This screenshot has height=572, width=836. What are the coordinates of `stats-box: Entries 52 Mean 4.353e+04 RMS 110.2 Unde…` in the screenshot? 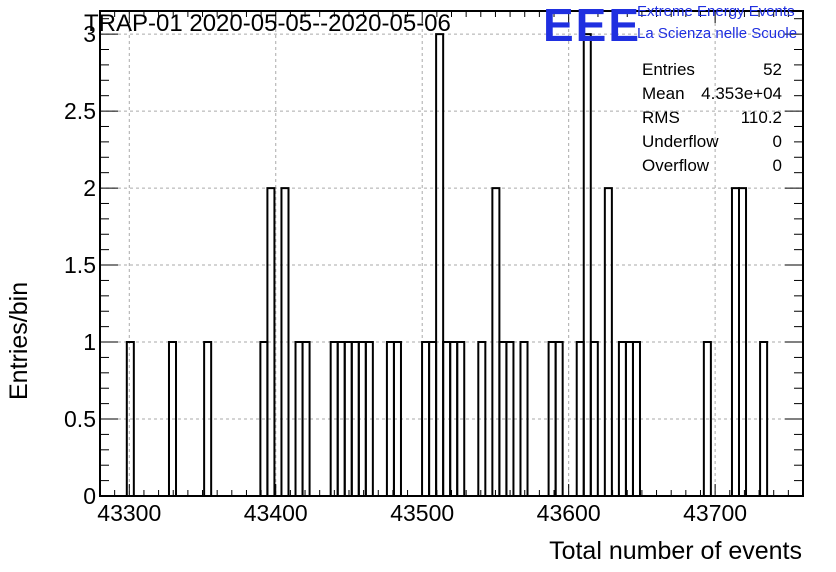 It's located at (712, 120).